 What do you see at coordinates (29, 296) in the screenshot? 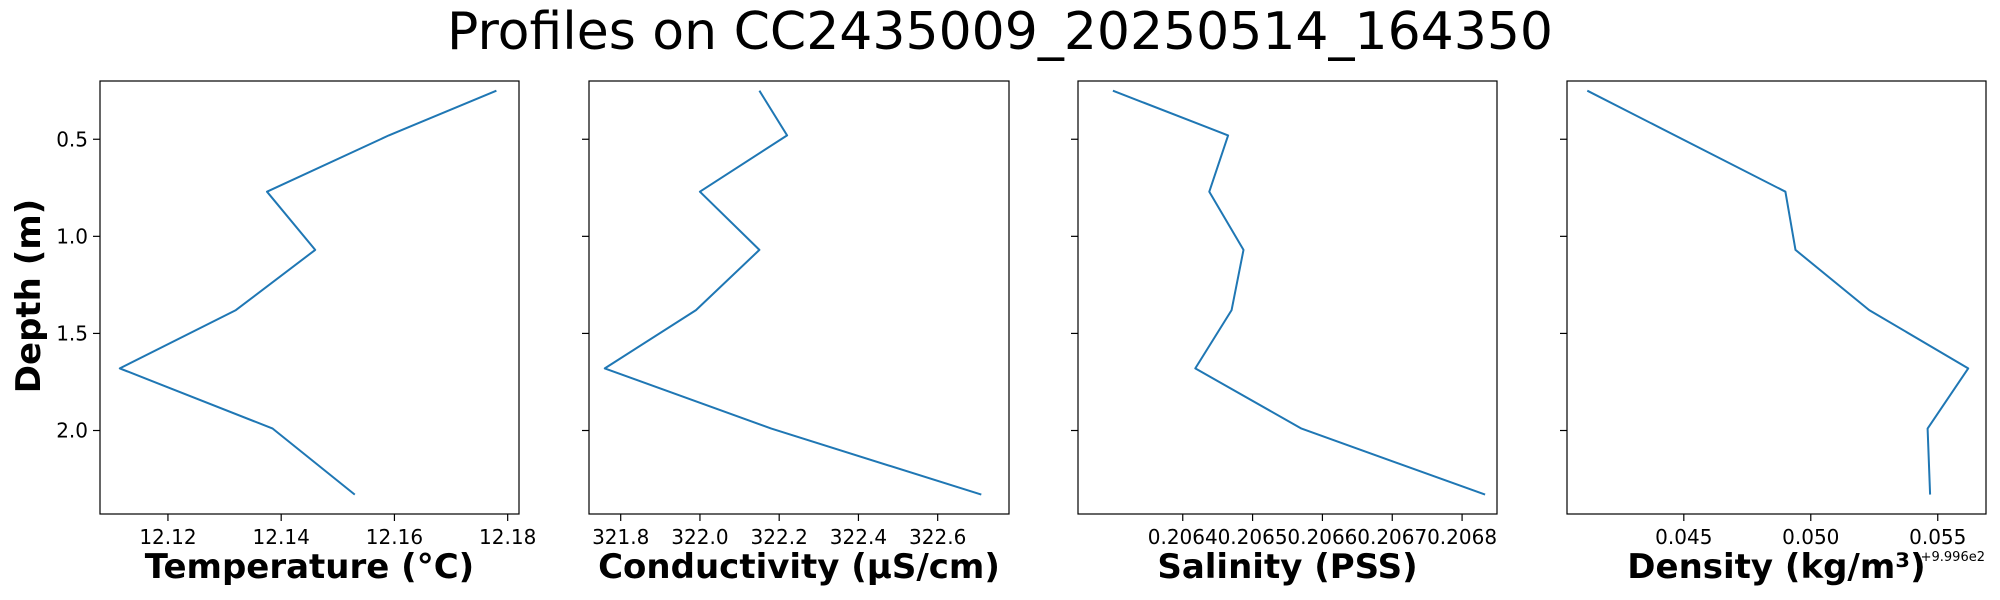
I see `y-axis-label: Depth (m)` at bounding box center [29, 296].